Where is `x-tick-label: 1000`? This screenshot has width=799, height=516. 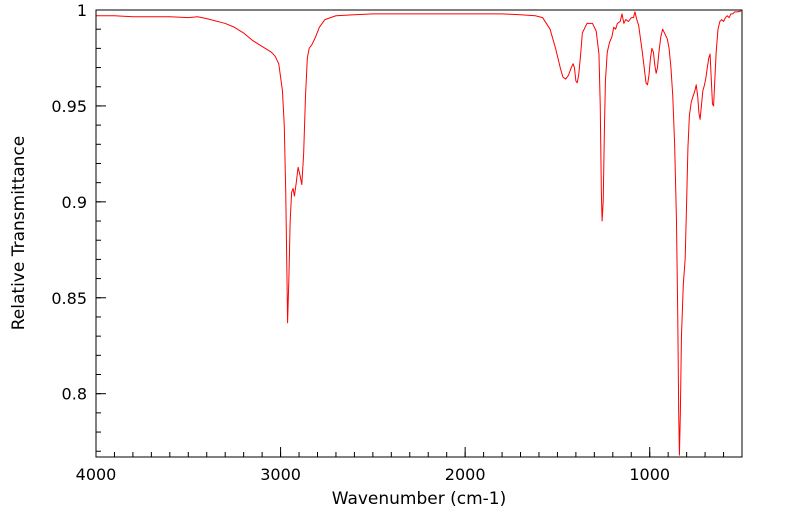
x-tick-label: 1000 is located at coordinates (649, 474).